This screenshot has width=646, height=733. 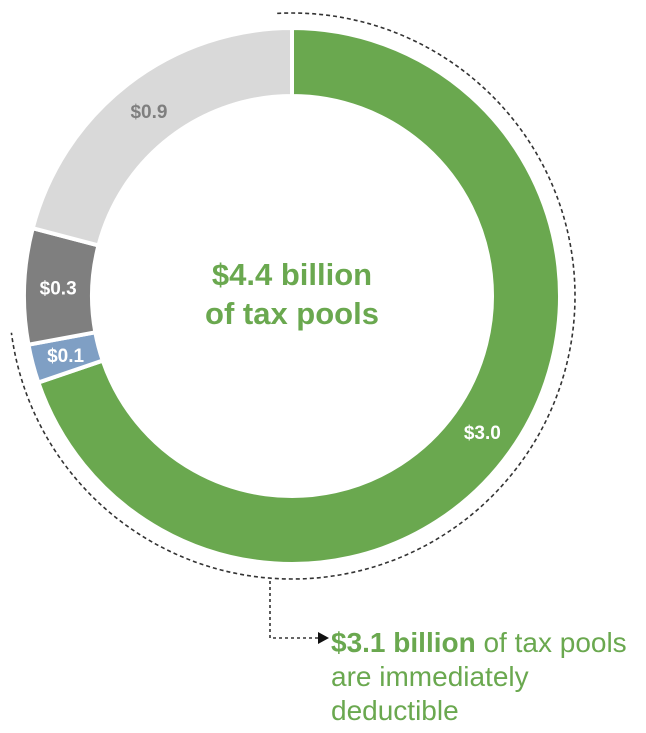 I want to click on slice-label-0-1: $0.1, so click(x=65, y=356).